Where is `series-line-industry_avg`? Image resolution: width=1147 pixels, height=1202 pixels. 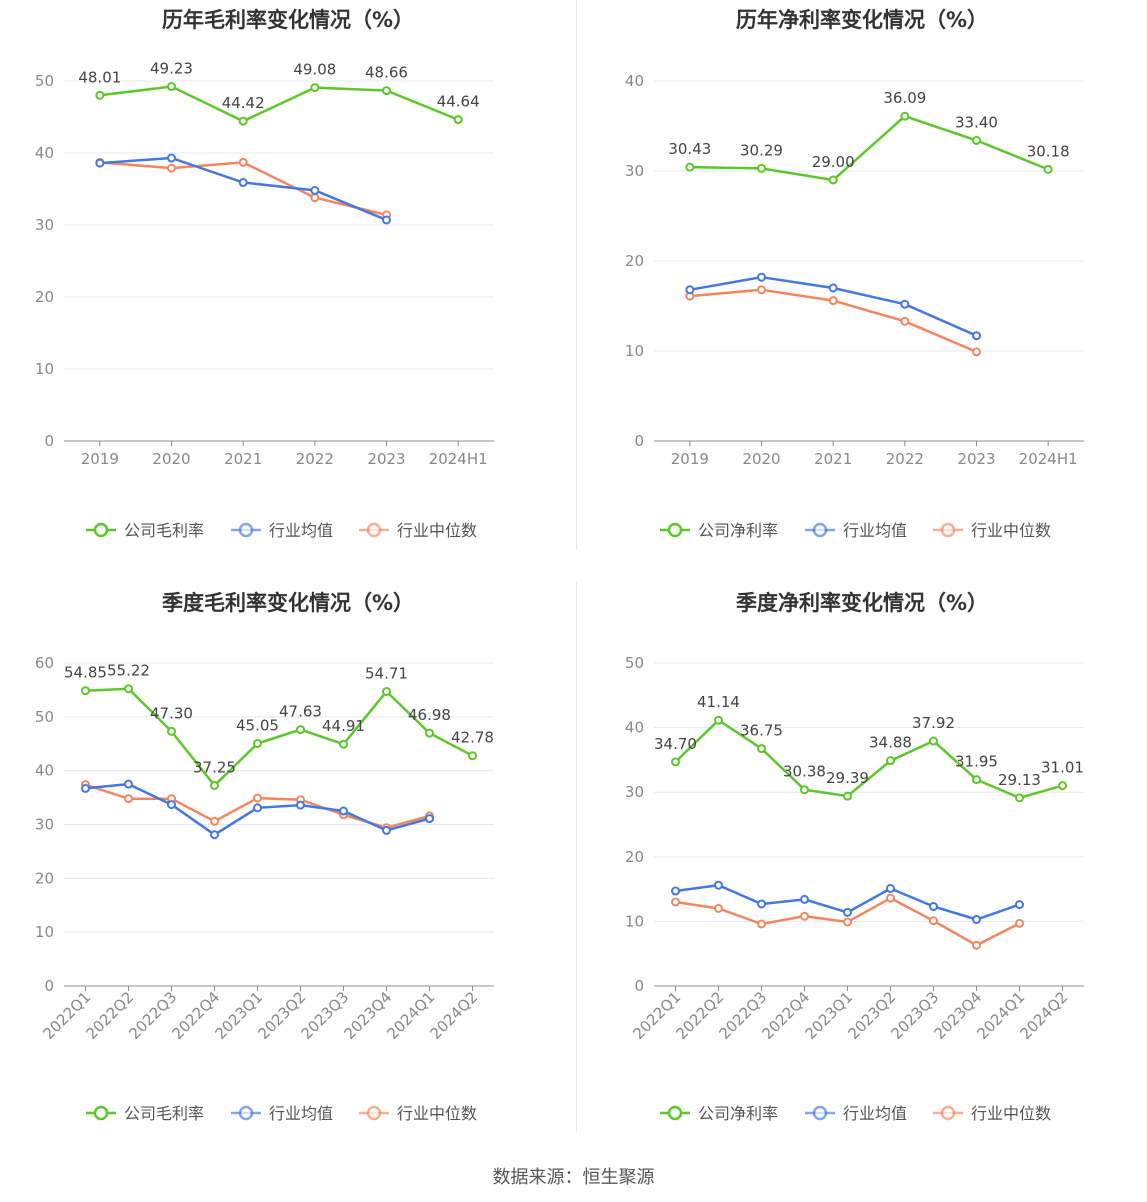 series-line-industry_avg is located at coordinates (243, 189).